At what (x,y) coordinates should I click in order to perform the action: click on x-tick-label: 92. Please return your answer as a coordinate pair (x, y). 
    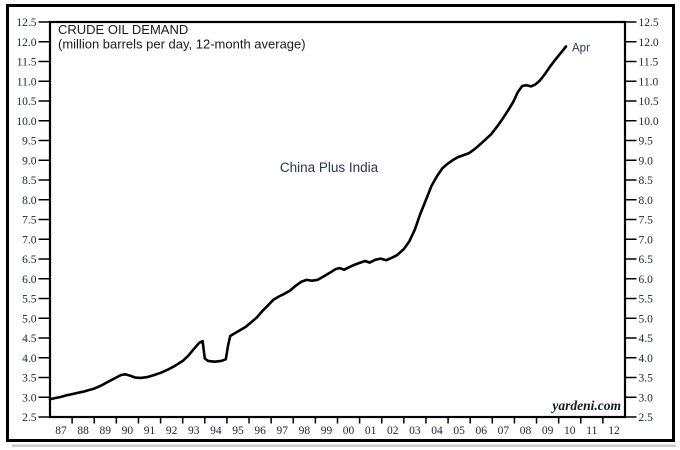
    Looking at the image, I should click on (172, 431).